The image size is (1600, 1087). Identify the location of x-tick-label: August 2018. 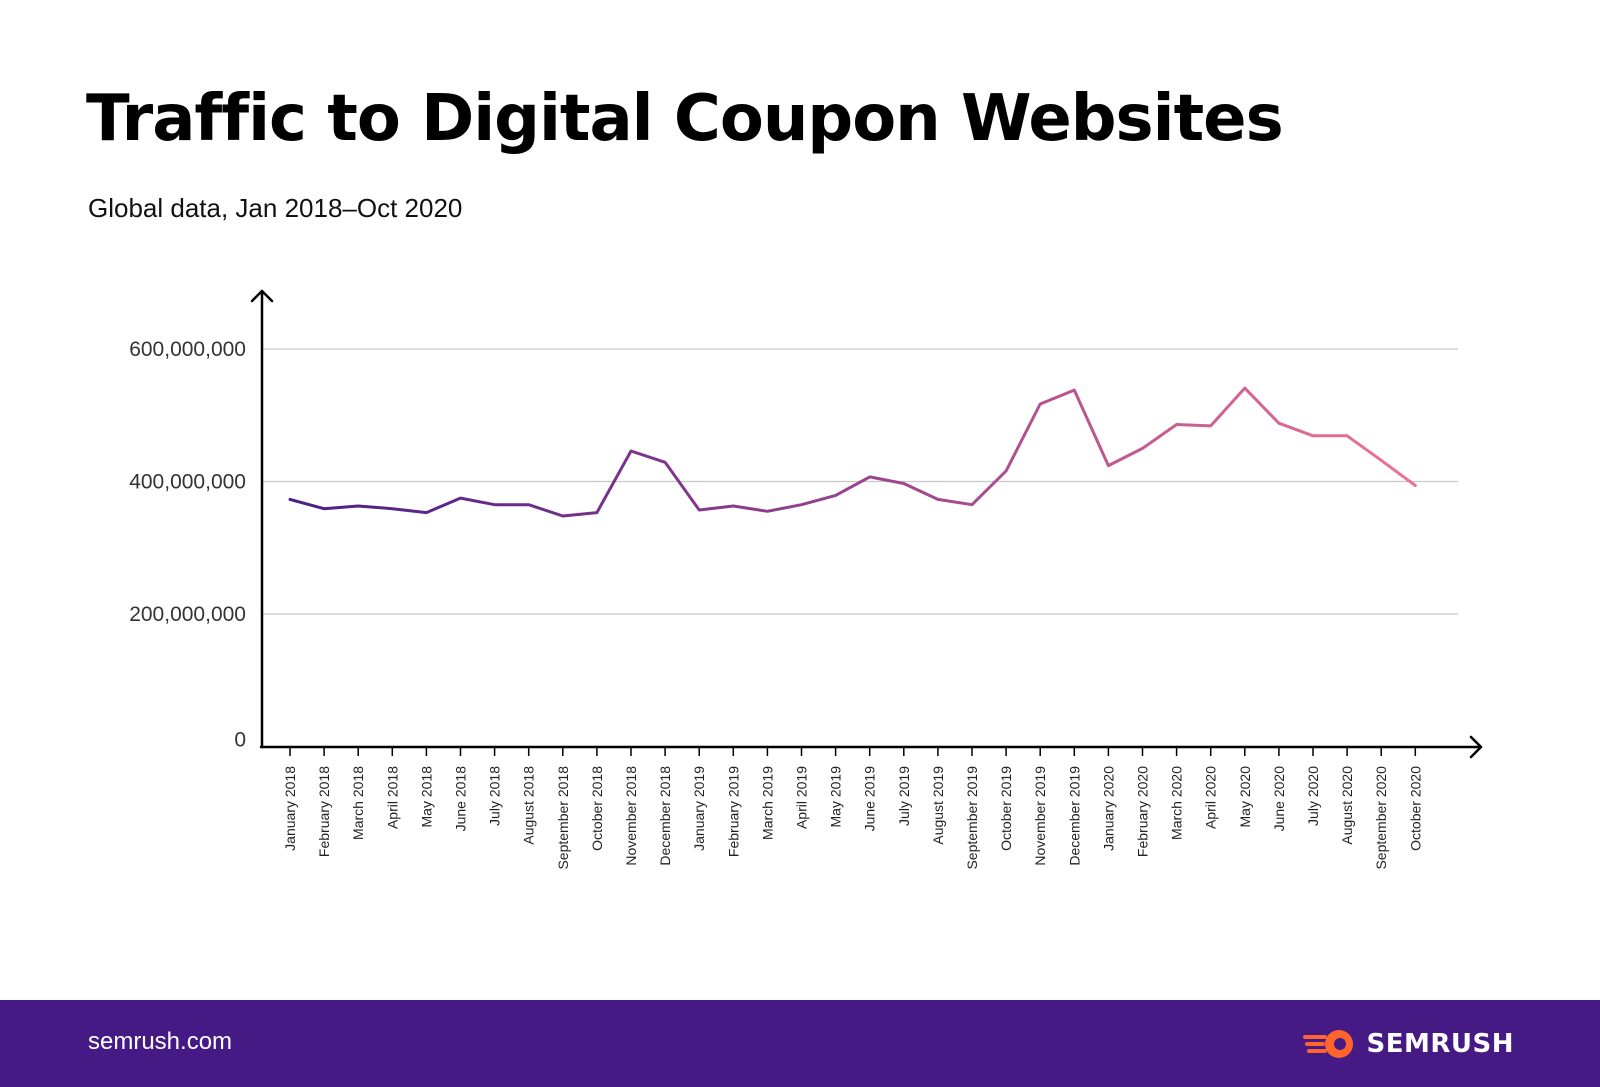
(529, 805).